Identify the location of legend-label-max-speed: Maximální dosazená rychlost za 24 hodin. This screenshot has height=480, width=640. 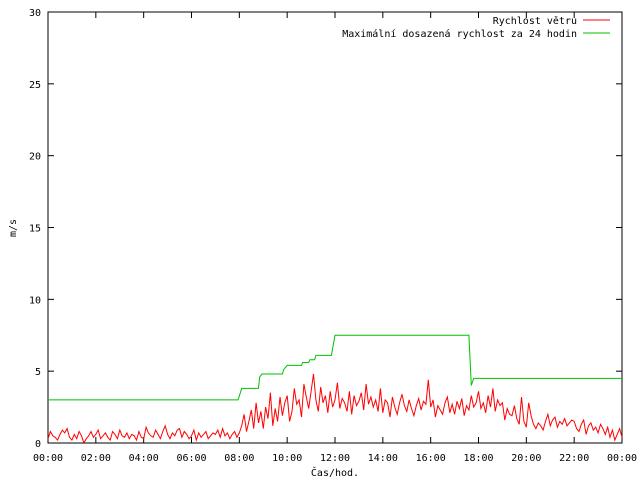
(459, 34).